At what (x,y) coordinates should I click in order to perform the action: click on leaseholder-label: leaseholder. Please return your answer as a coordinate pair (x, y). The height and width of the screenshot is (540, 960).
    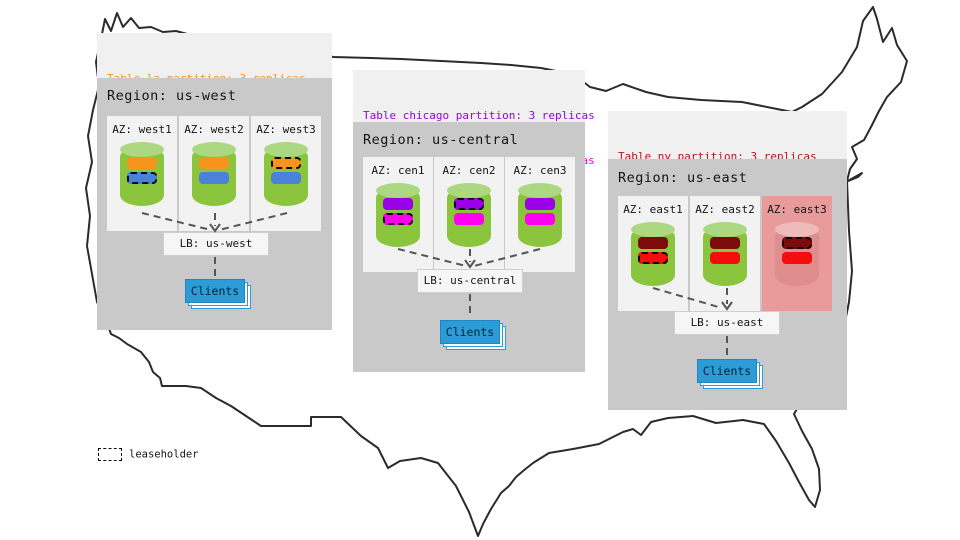
    Looking at the image, I should click on (164, 454).